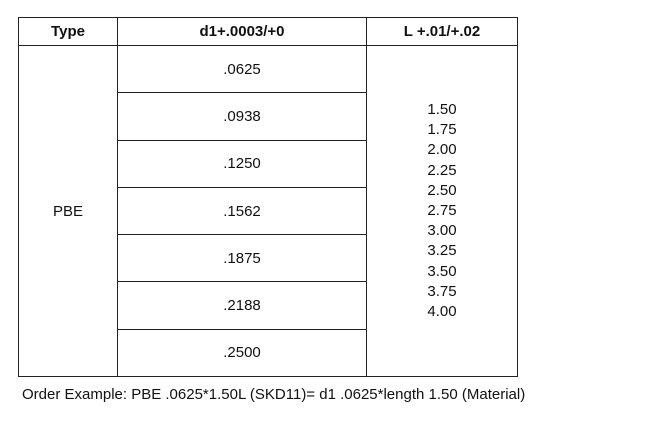 Image resolution: width=647 pixels, height=424 pixels. I want to click on length-value: 1.50, so click(442, 109).